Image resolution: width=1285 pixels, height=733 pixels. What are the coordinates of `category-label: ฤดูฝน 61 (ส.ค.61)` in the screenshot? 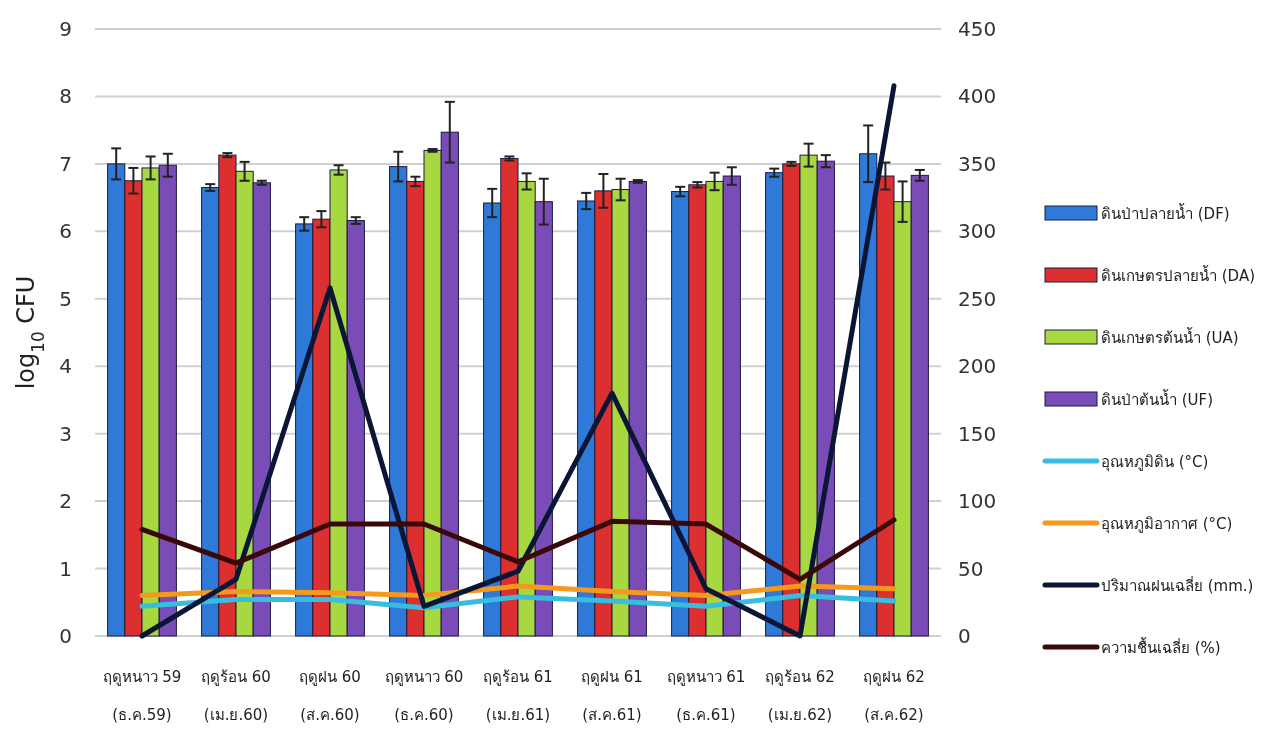 It's located at (612, 696).